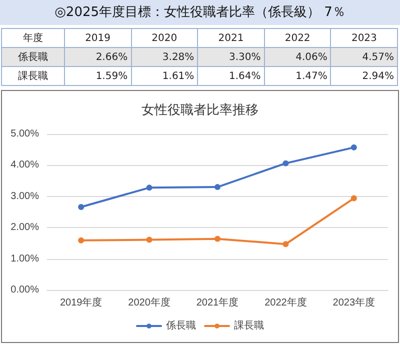  What do you see at coordinates (181, 326) in the screenshot?
I see `legend-label: 係長職` at bounding box center [181, 326].